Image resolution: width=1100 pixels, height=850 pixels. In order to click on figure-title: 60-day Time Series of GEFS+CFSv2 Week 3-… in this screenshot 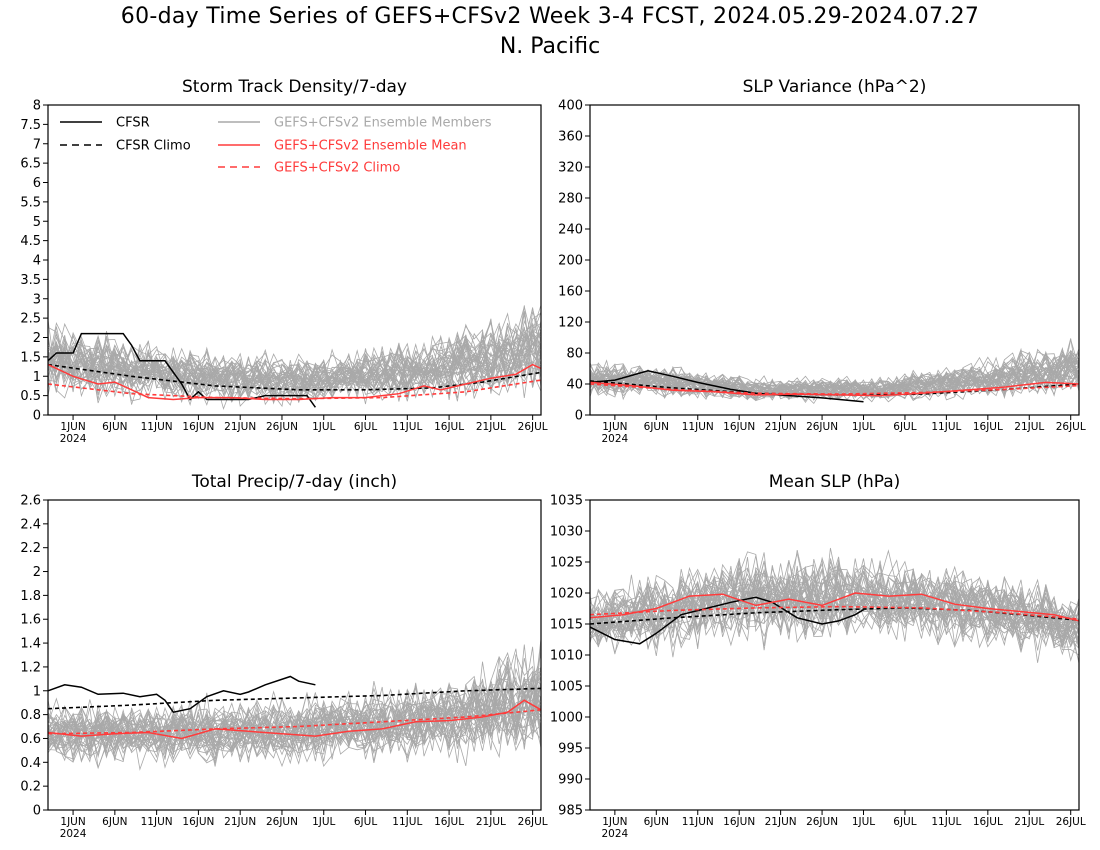, I will do `click(550, 16)`.